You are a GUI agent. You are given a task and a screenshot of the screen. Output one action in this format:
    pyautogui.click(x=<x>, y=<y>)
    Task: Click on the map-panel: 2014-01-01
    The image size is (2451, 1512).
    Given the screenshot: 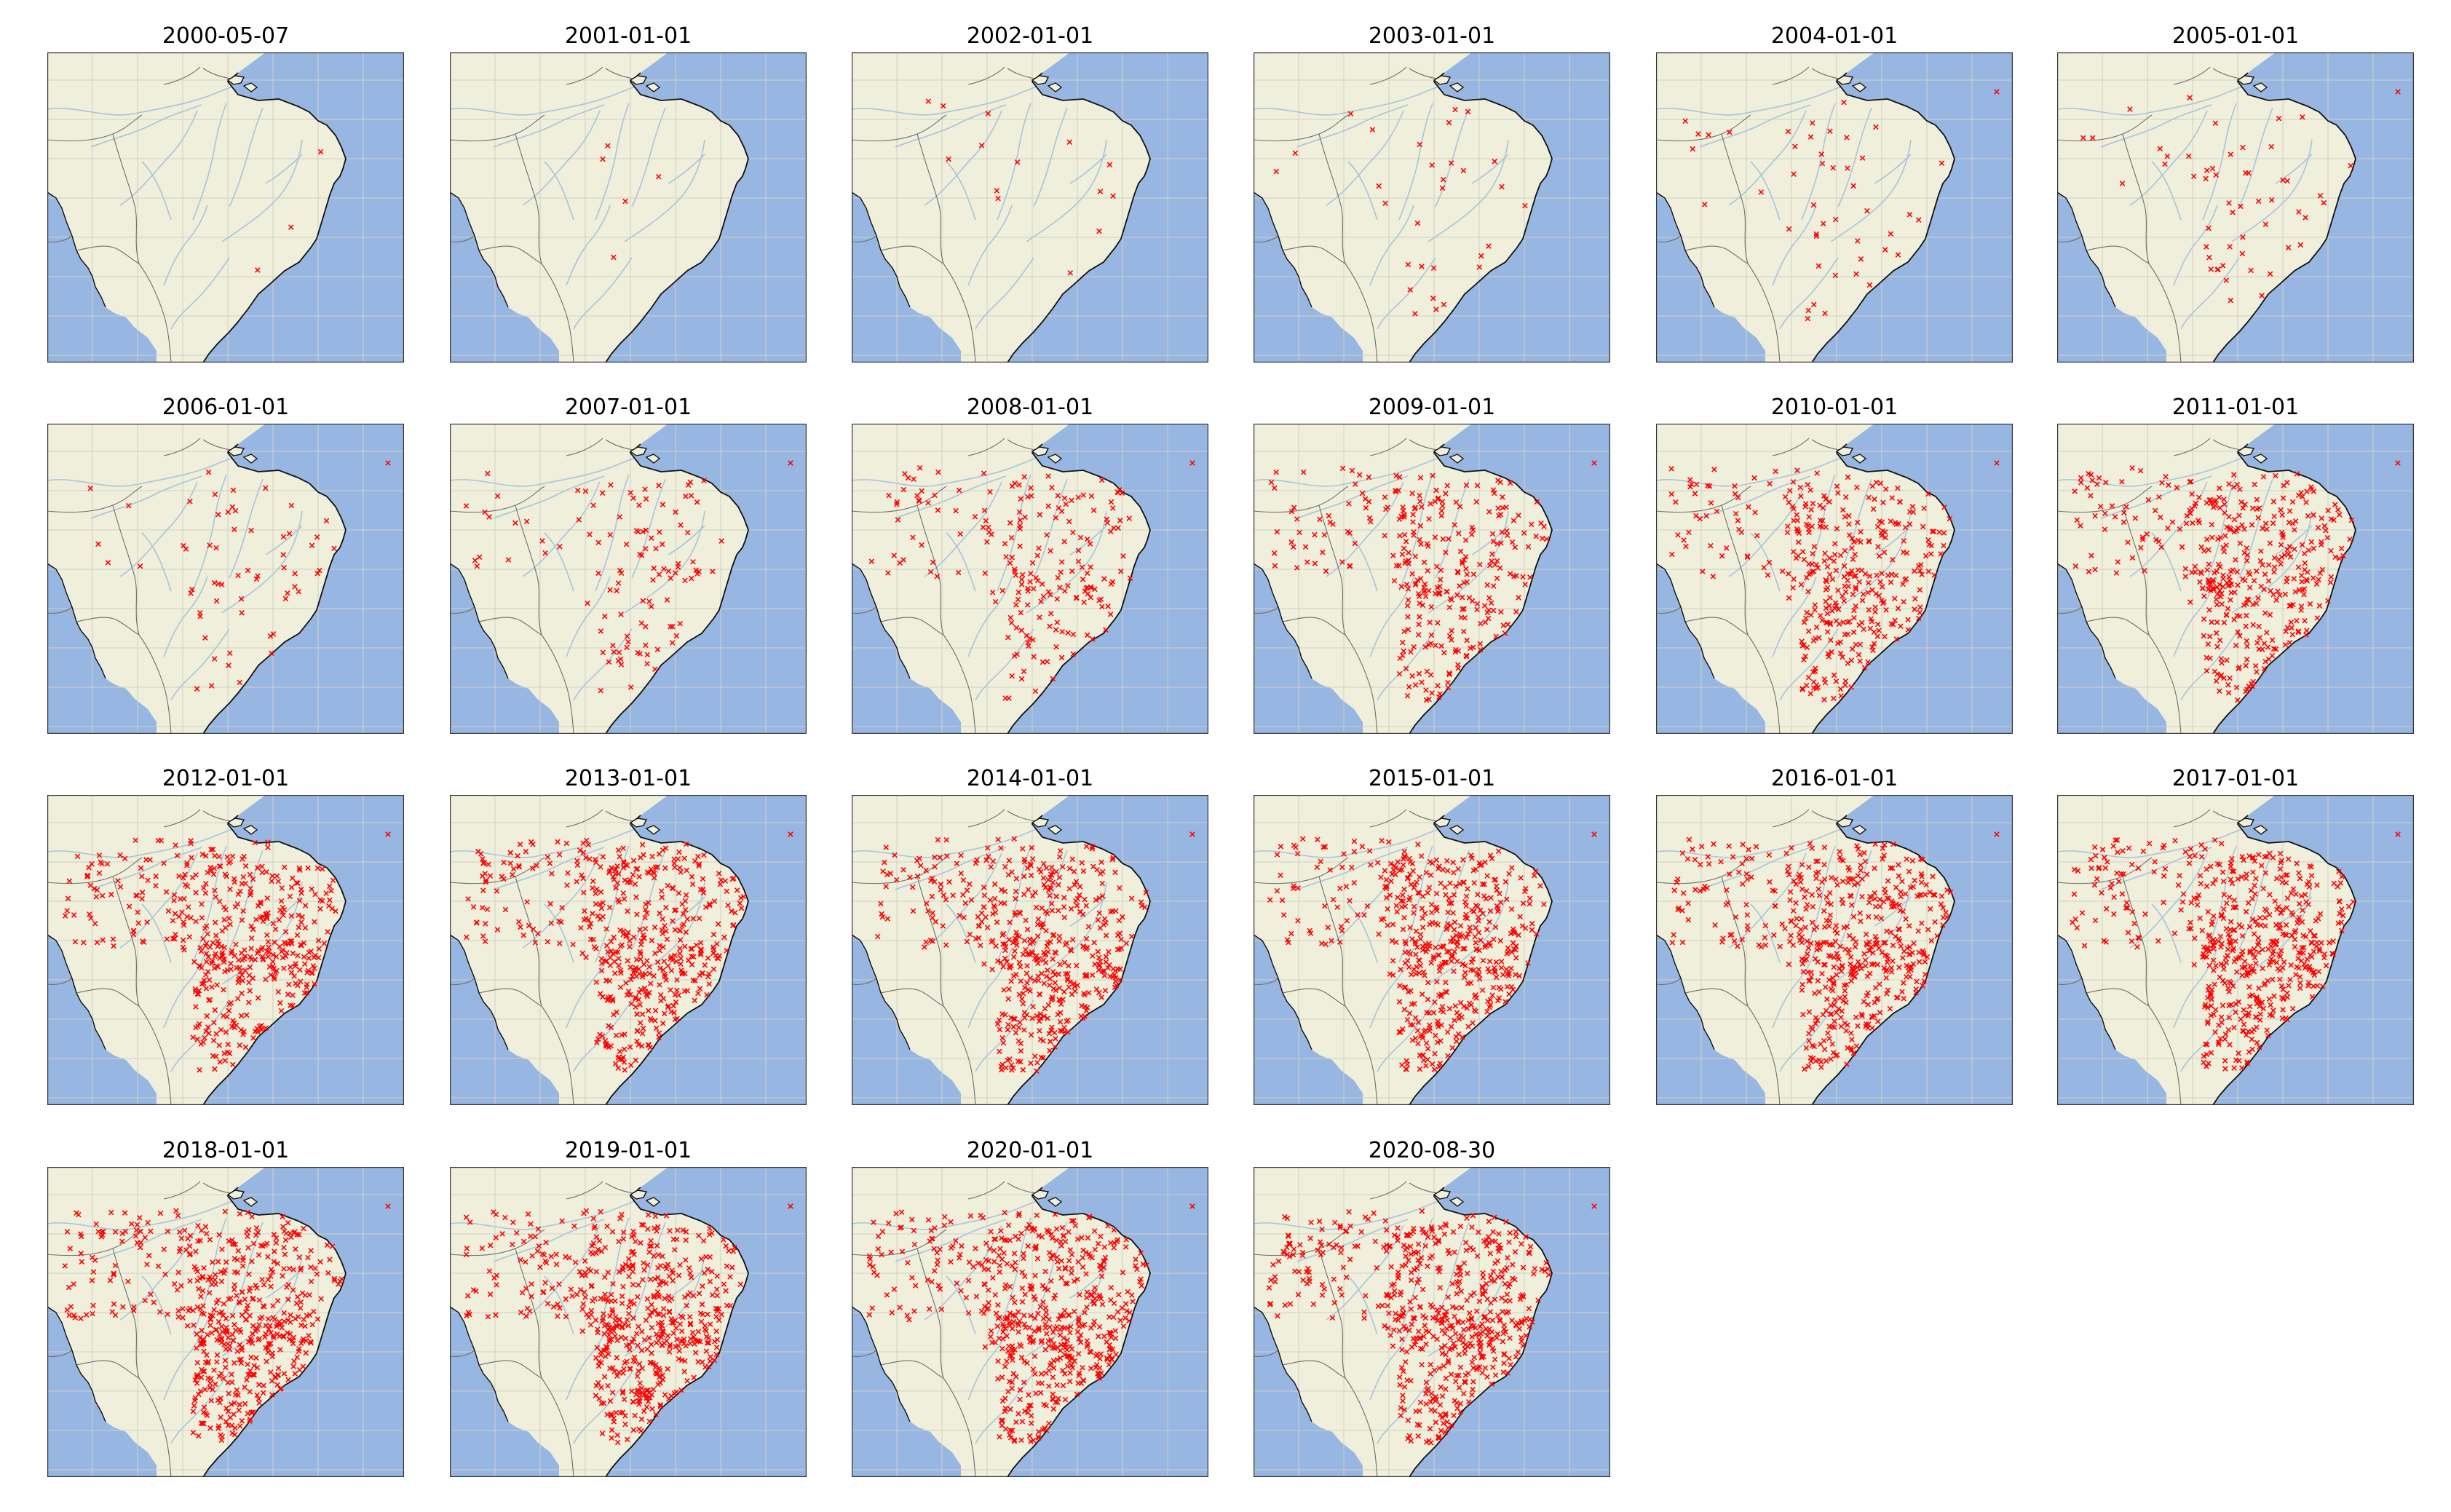 What is the action you would take?
    pyautogui.click(x=1030, y=934)
    